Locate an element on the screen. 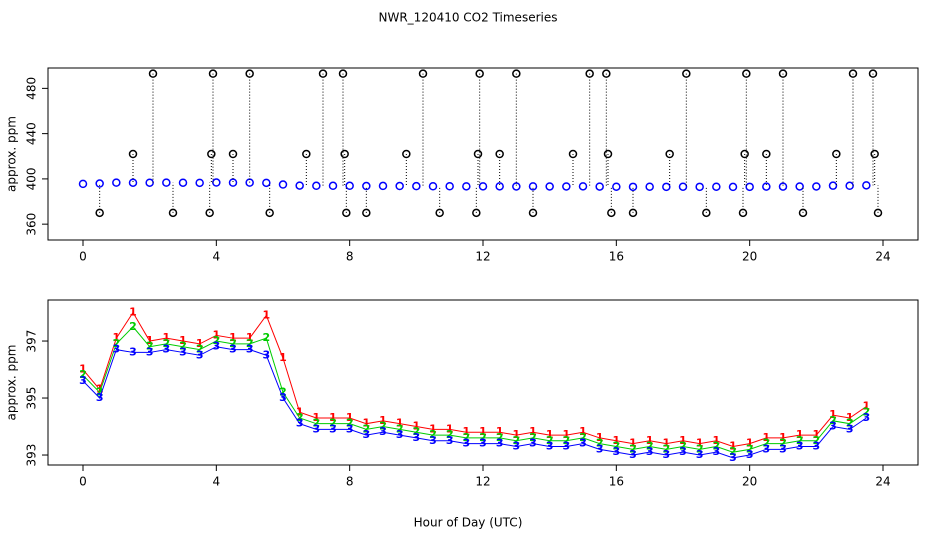  x-tick-label: 0 is located at coordinates (83, 482).